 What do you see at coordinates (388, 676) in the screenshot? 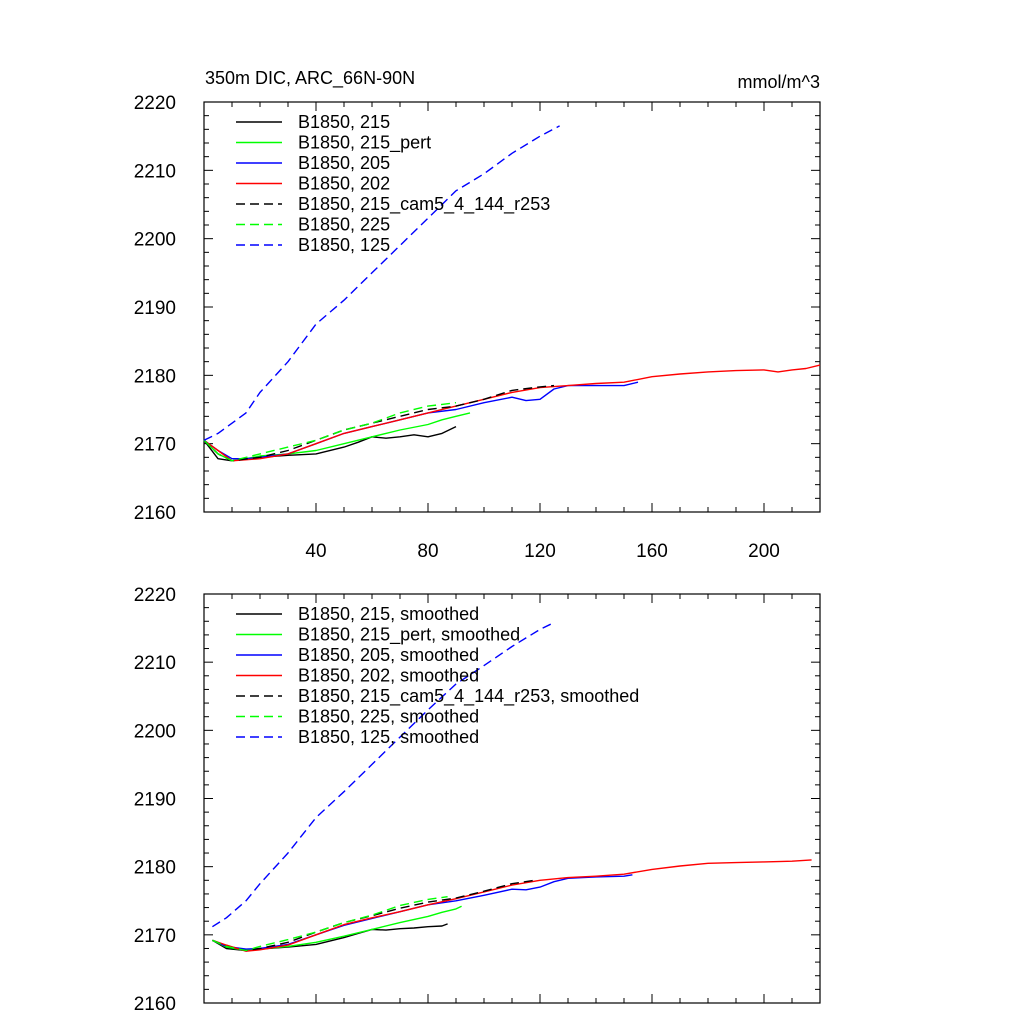
I see `legend-label: B1850, 202, smoothed` at bounding box center [388, 676].